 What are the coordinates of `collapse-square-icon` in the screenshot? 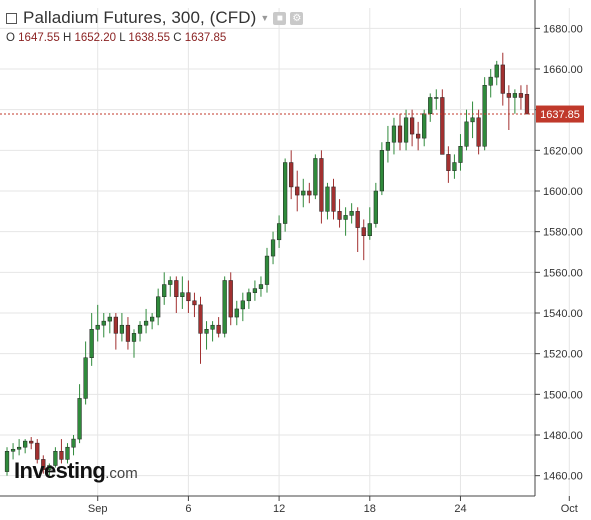 It's located at (11, 18).